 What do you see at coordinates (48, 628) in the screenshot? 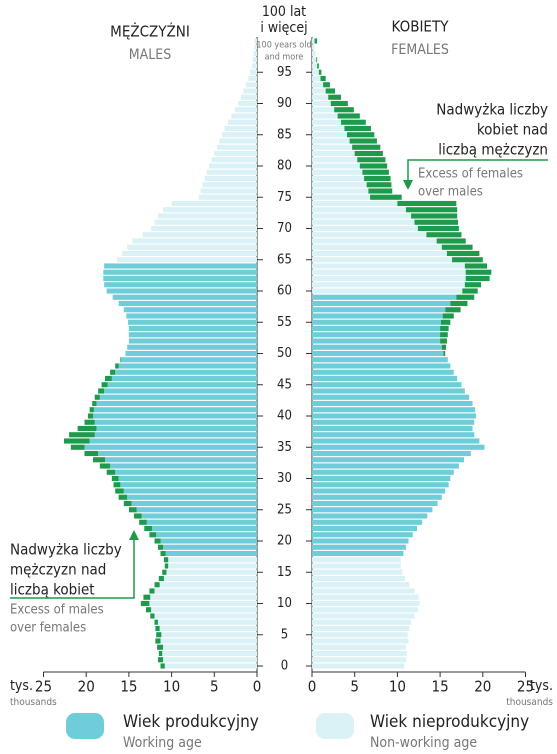
I see `annotation-en: over females` at bounding box center [48, 628].